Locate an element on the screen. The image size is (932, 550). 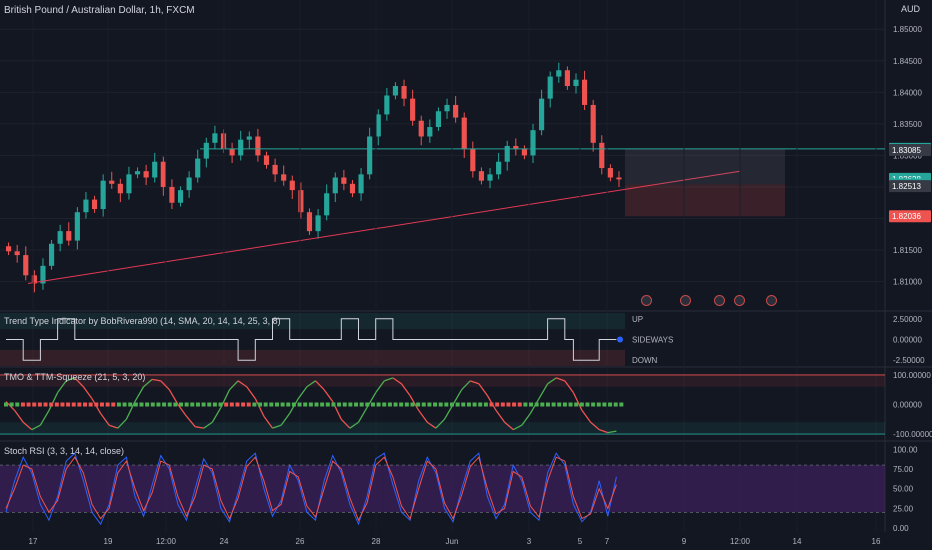
price-tick-label: 1.85000 is located at coordinates (907, 29).